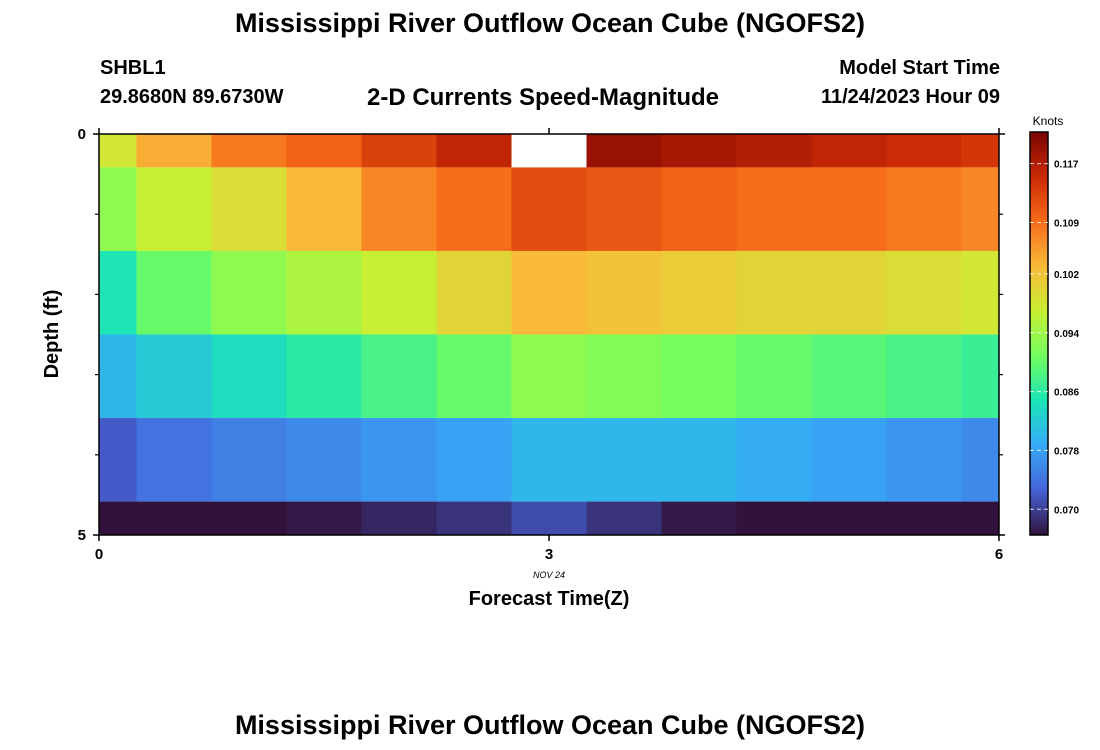 The height and width of the screenshot is (750, 1100). Describe the element at coordinates (133, 68) in the screenshot. I see `station-name: SHBL1` at that location.